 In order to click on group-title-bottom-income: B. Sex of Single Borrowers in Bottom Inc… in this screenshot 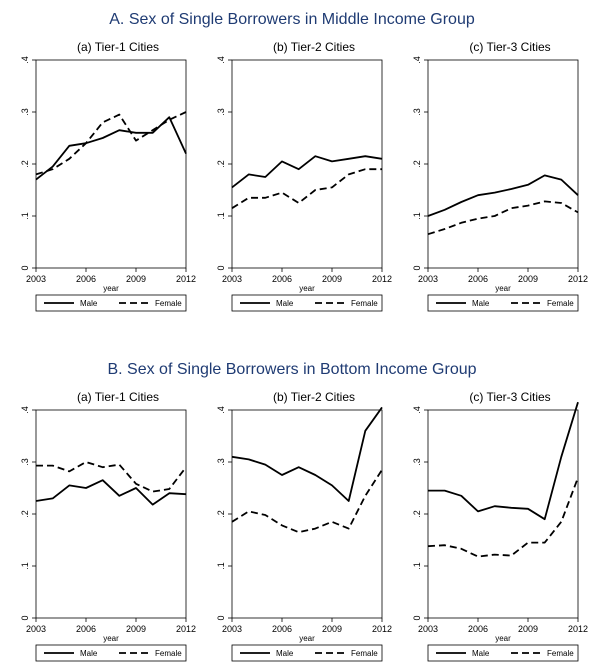, I will do `click(291, 369)`.